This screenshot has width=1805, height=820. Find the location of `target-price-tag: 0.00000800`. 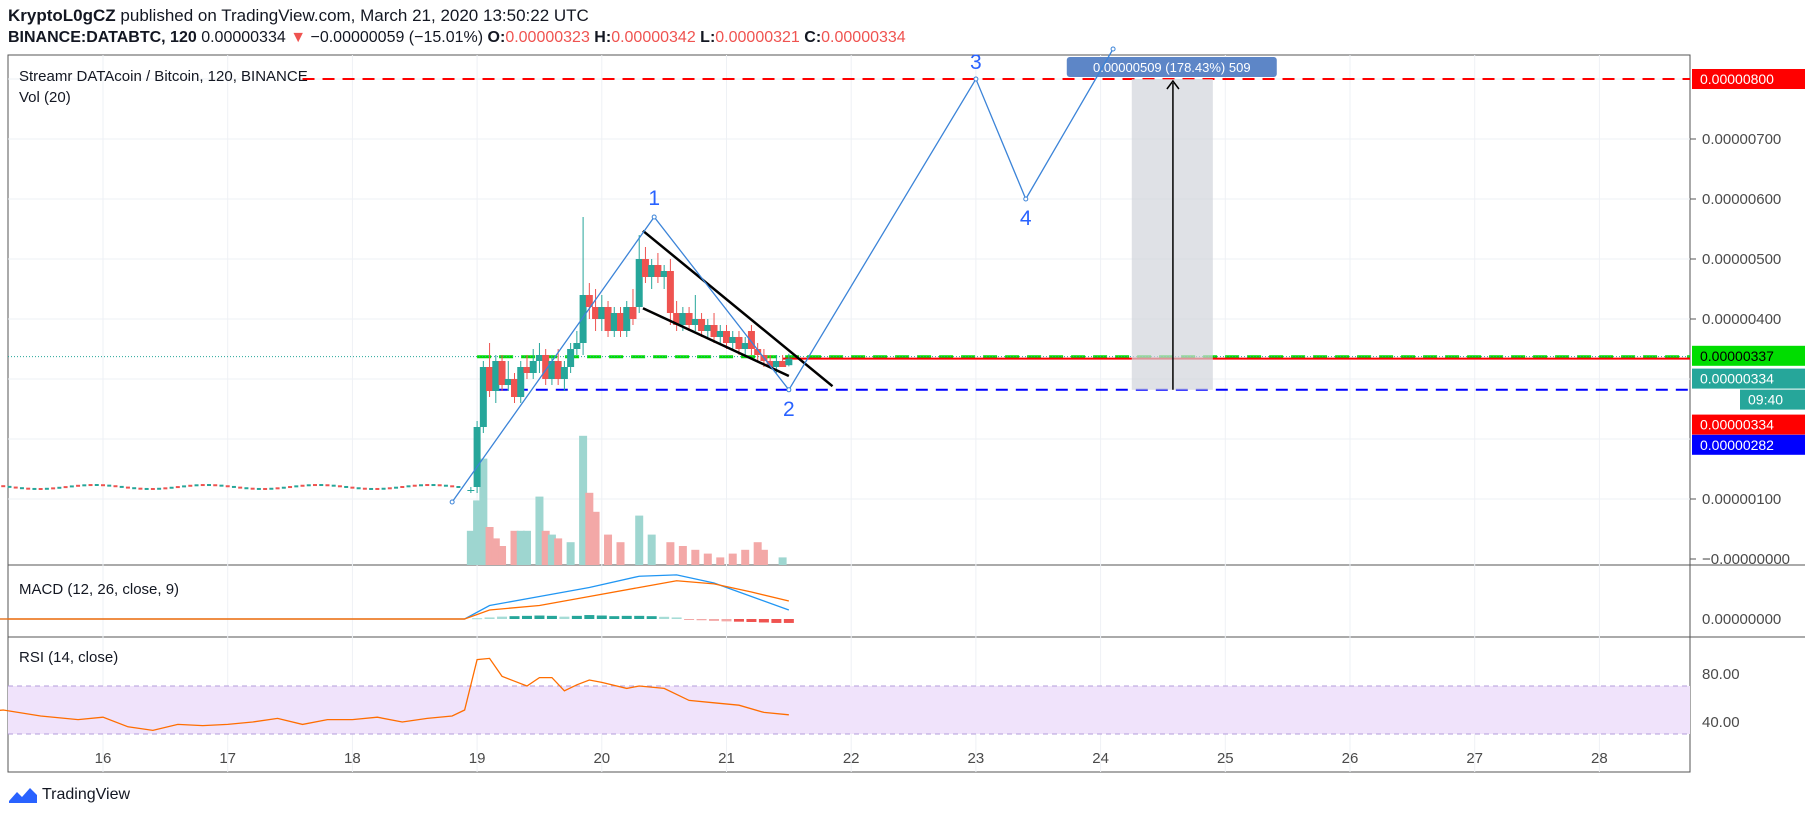

target-price-tag: 0.00000800 is located at coordinates (1737, 79).